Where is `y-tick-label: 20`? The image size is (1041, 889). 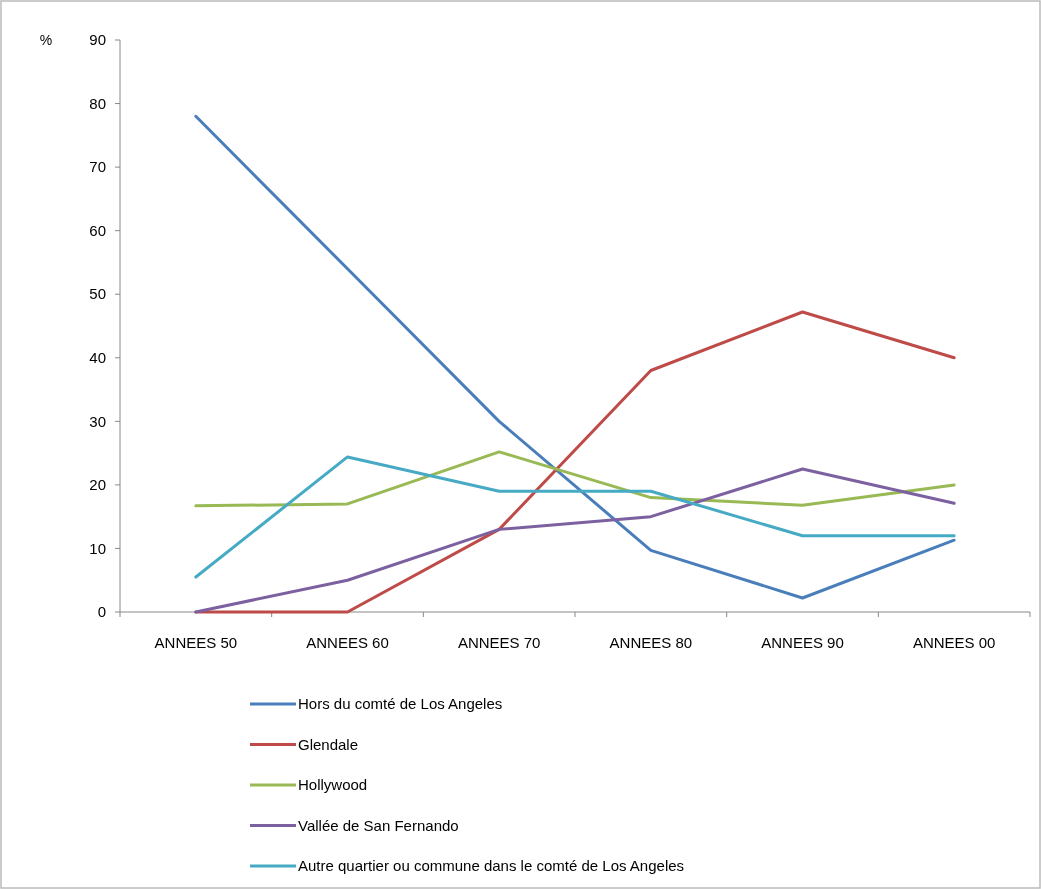 y-tick-label: 20 is located at coordinates (97, 485).